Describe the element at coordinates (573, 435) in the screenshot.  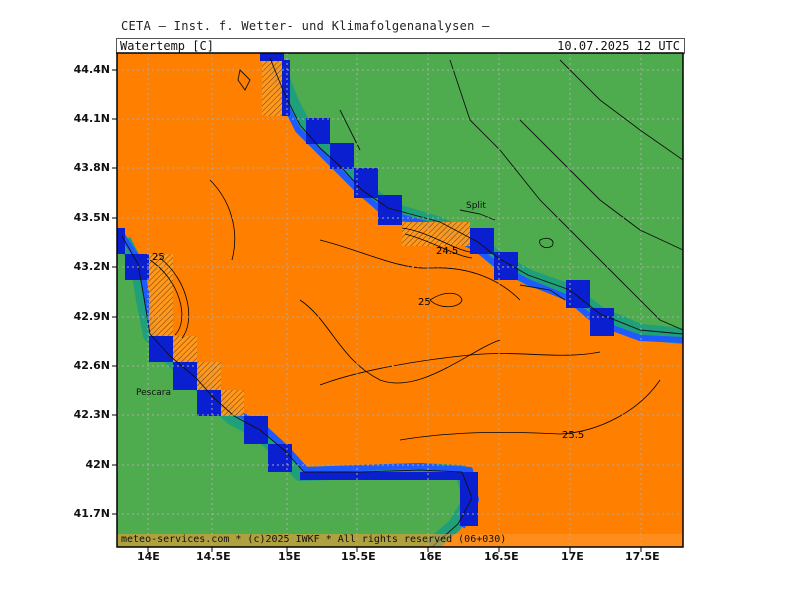
I see `contour-label-25-5: 25.5` at that location.